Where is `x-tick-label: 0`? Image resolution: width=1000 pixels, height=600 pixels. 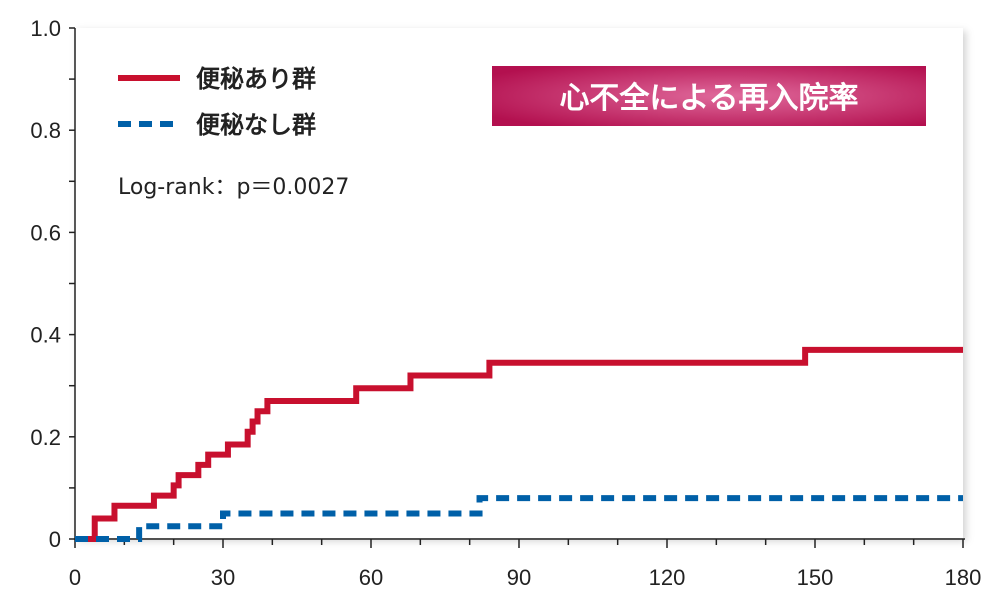
x-tick-label: 0 is located at coordinates (75, 577).